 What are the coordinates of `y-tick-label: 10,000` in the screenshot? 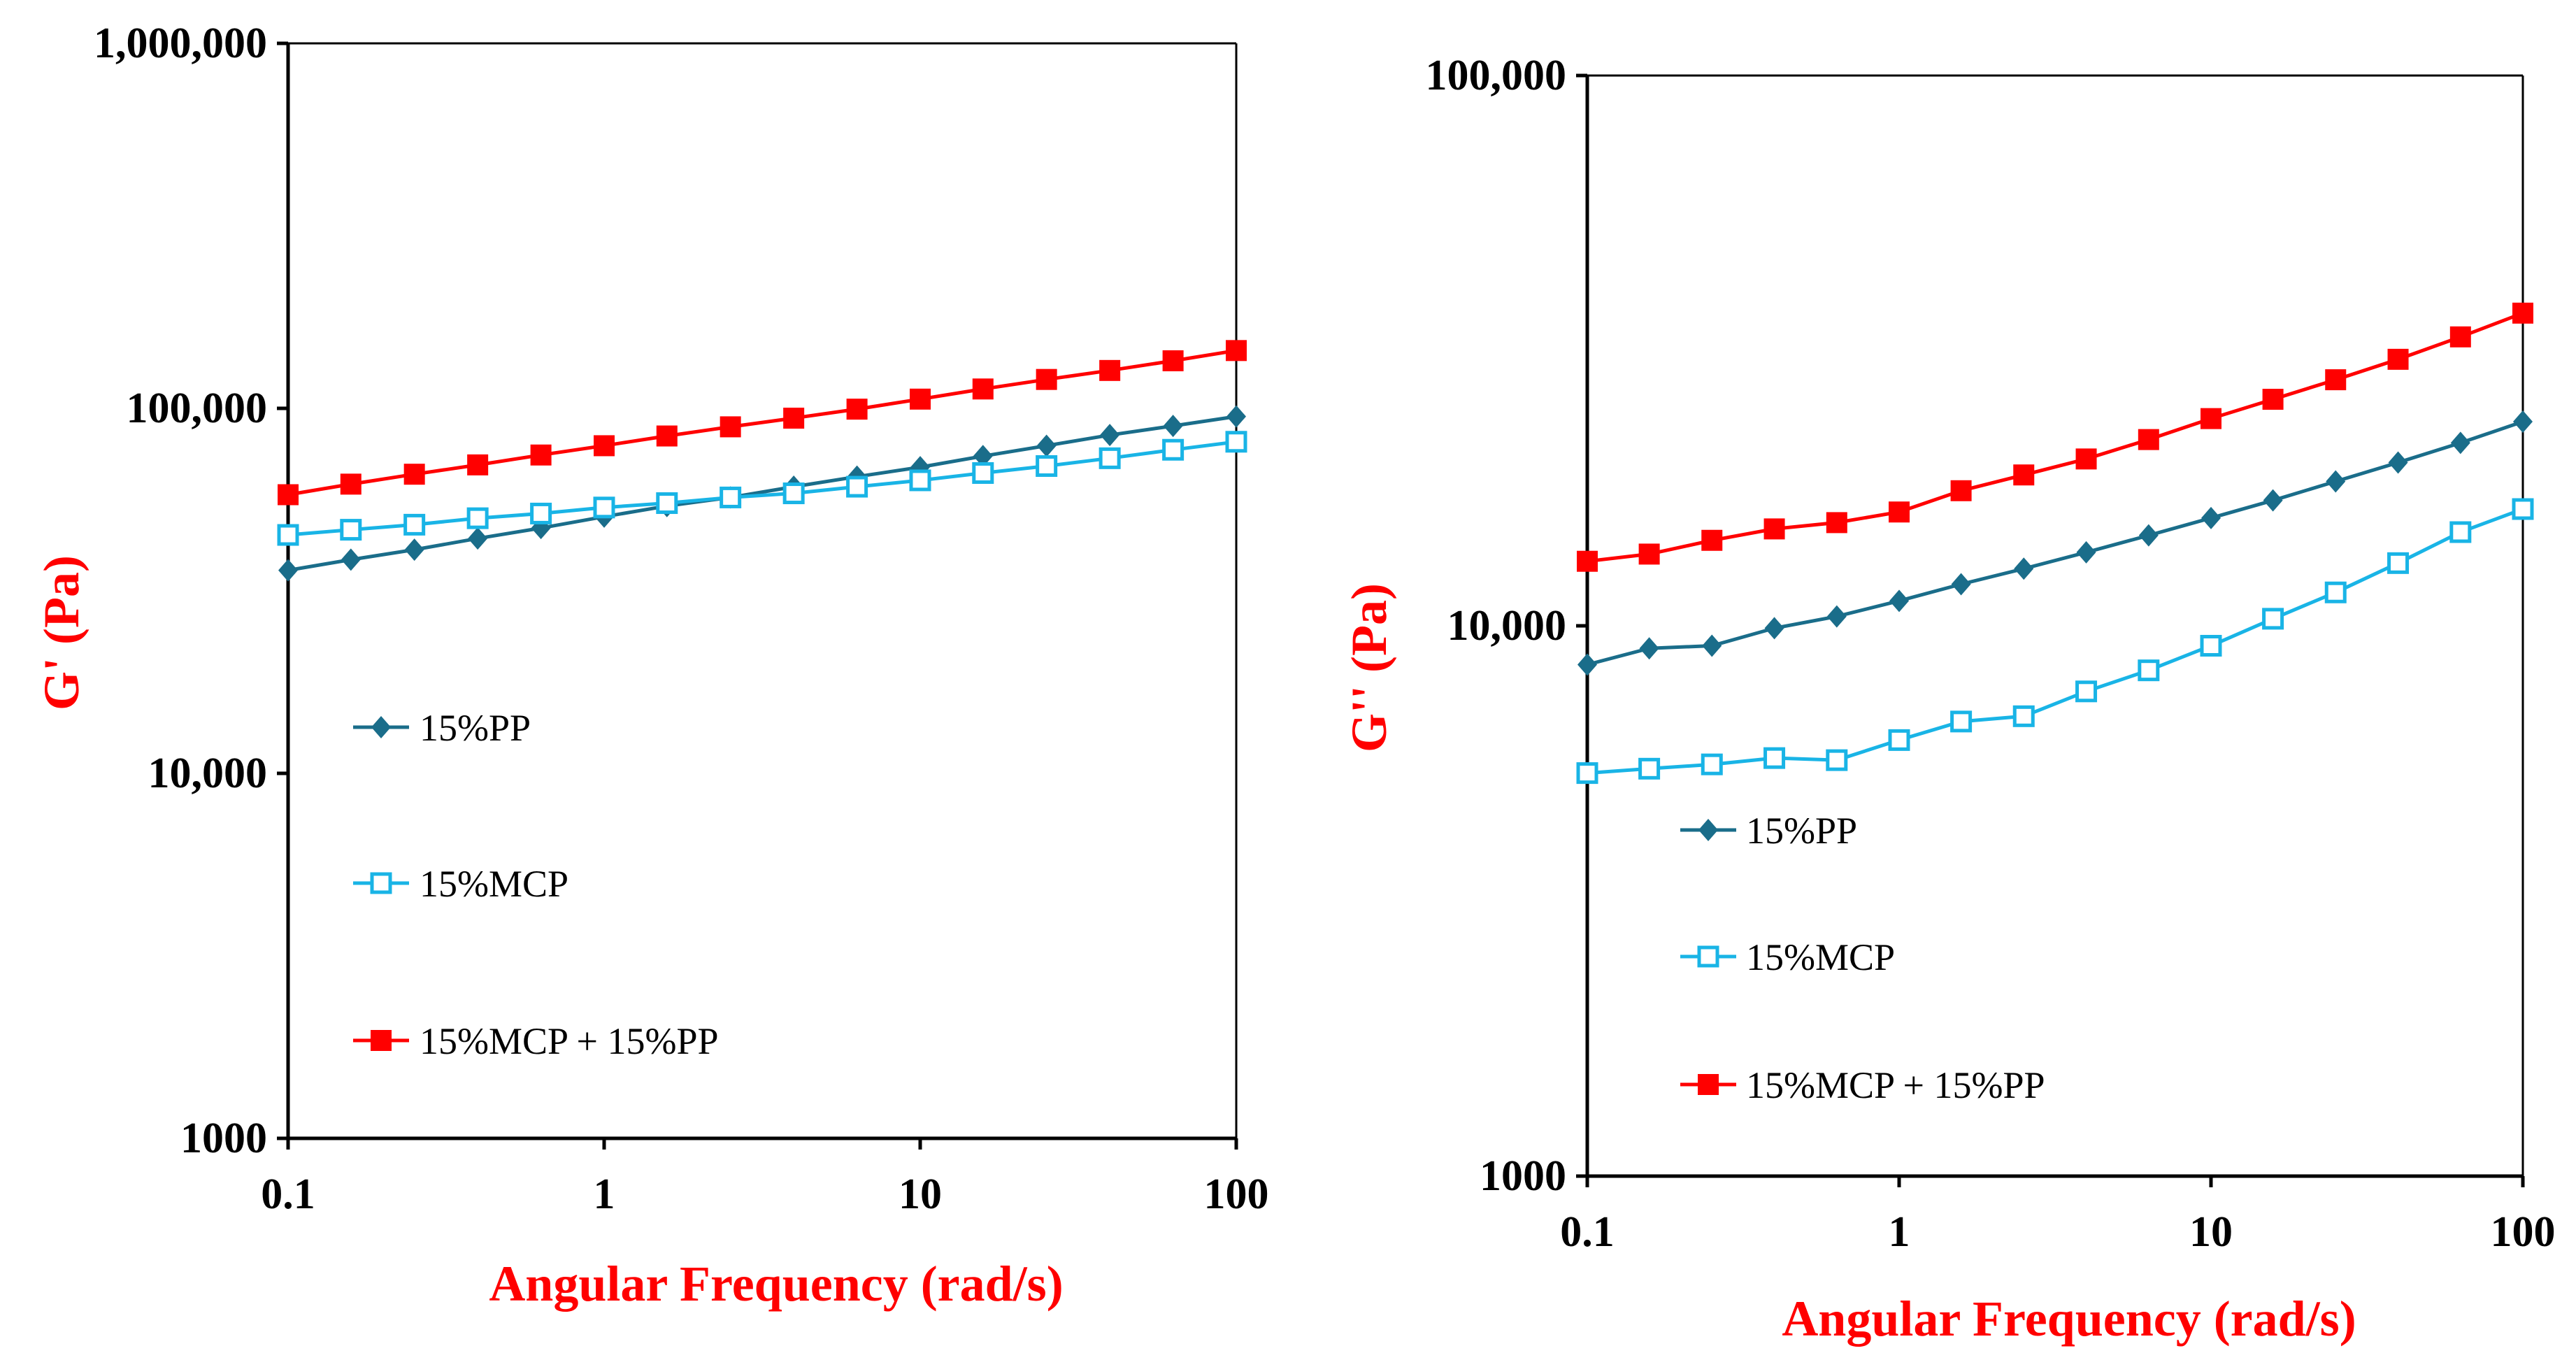 It's located at (1507, 626).